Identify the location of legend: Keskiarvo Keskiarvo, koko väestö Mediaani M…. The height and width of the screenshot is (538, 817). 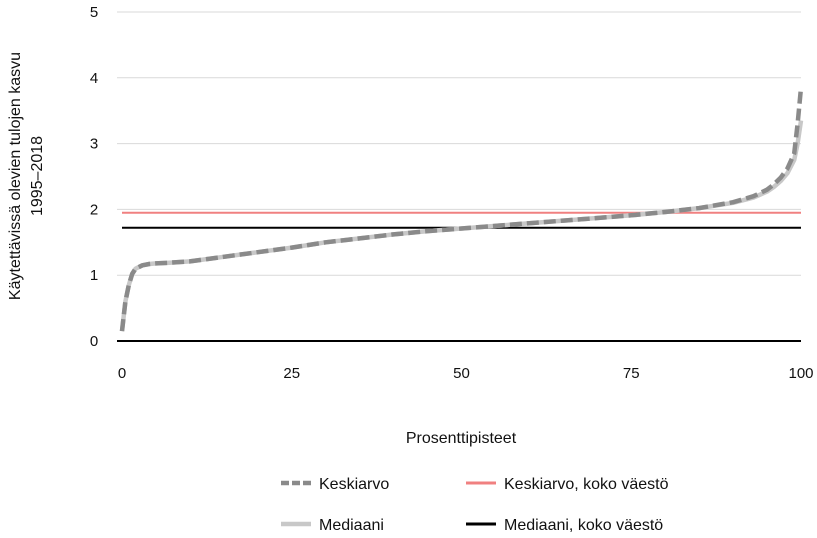
(475, 505).